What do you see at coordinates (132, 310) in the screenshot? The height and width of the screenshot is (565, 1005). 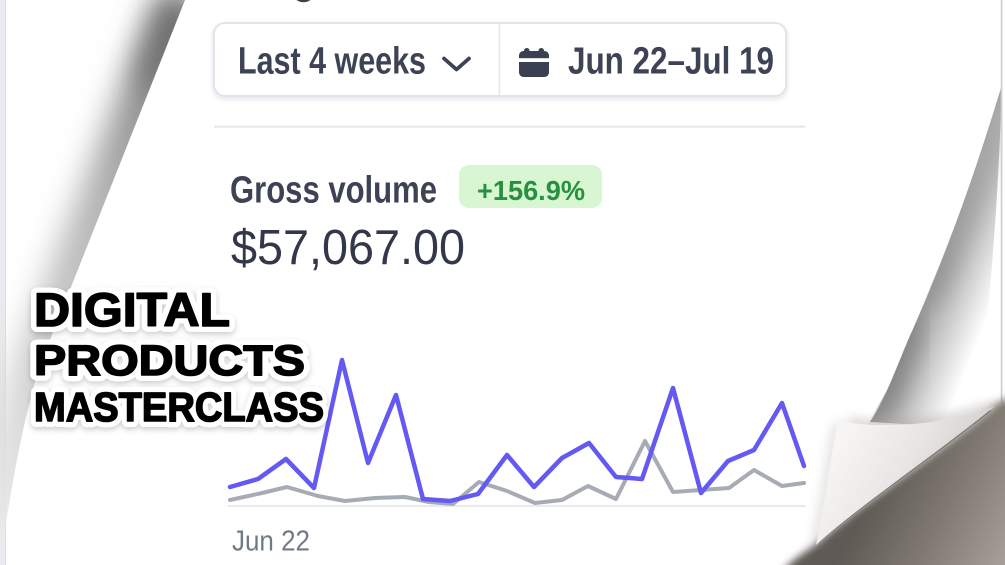 I see `svg-text: DIGITAL` at bounding box center [132, 310].